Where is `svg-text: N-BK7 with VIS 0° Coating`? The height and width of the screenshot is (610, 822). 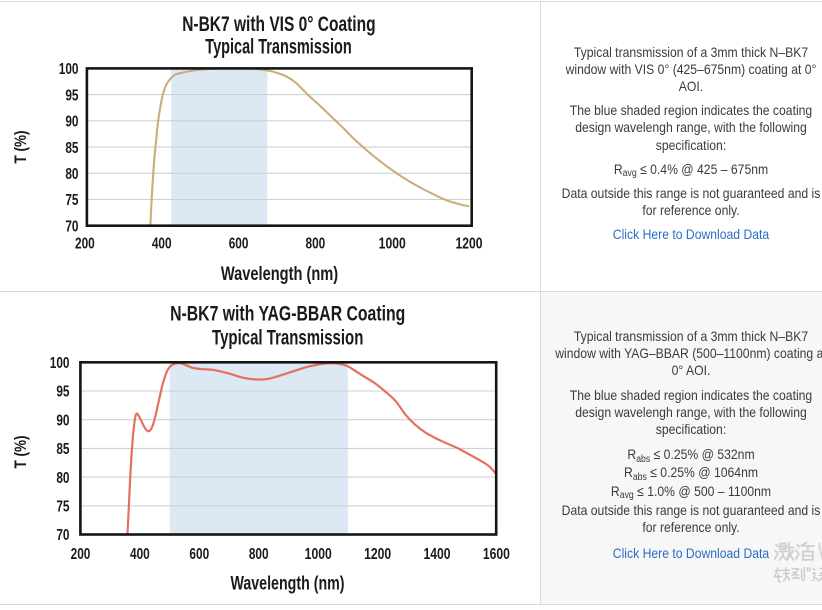 svg-text: N-BK7 with VIS 0° Coating is located at coordinates (278, 23).